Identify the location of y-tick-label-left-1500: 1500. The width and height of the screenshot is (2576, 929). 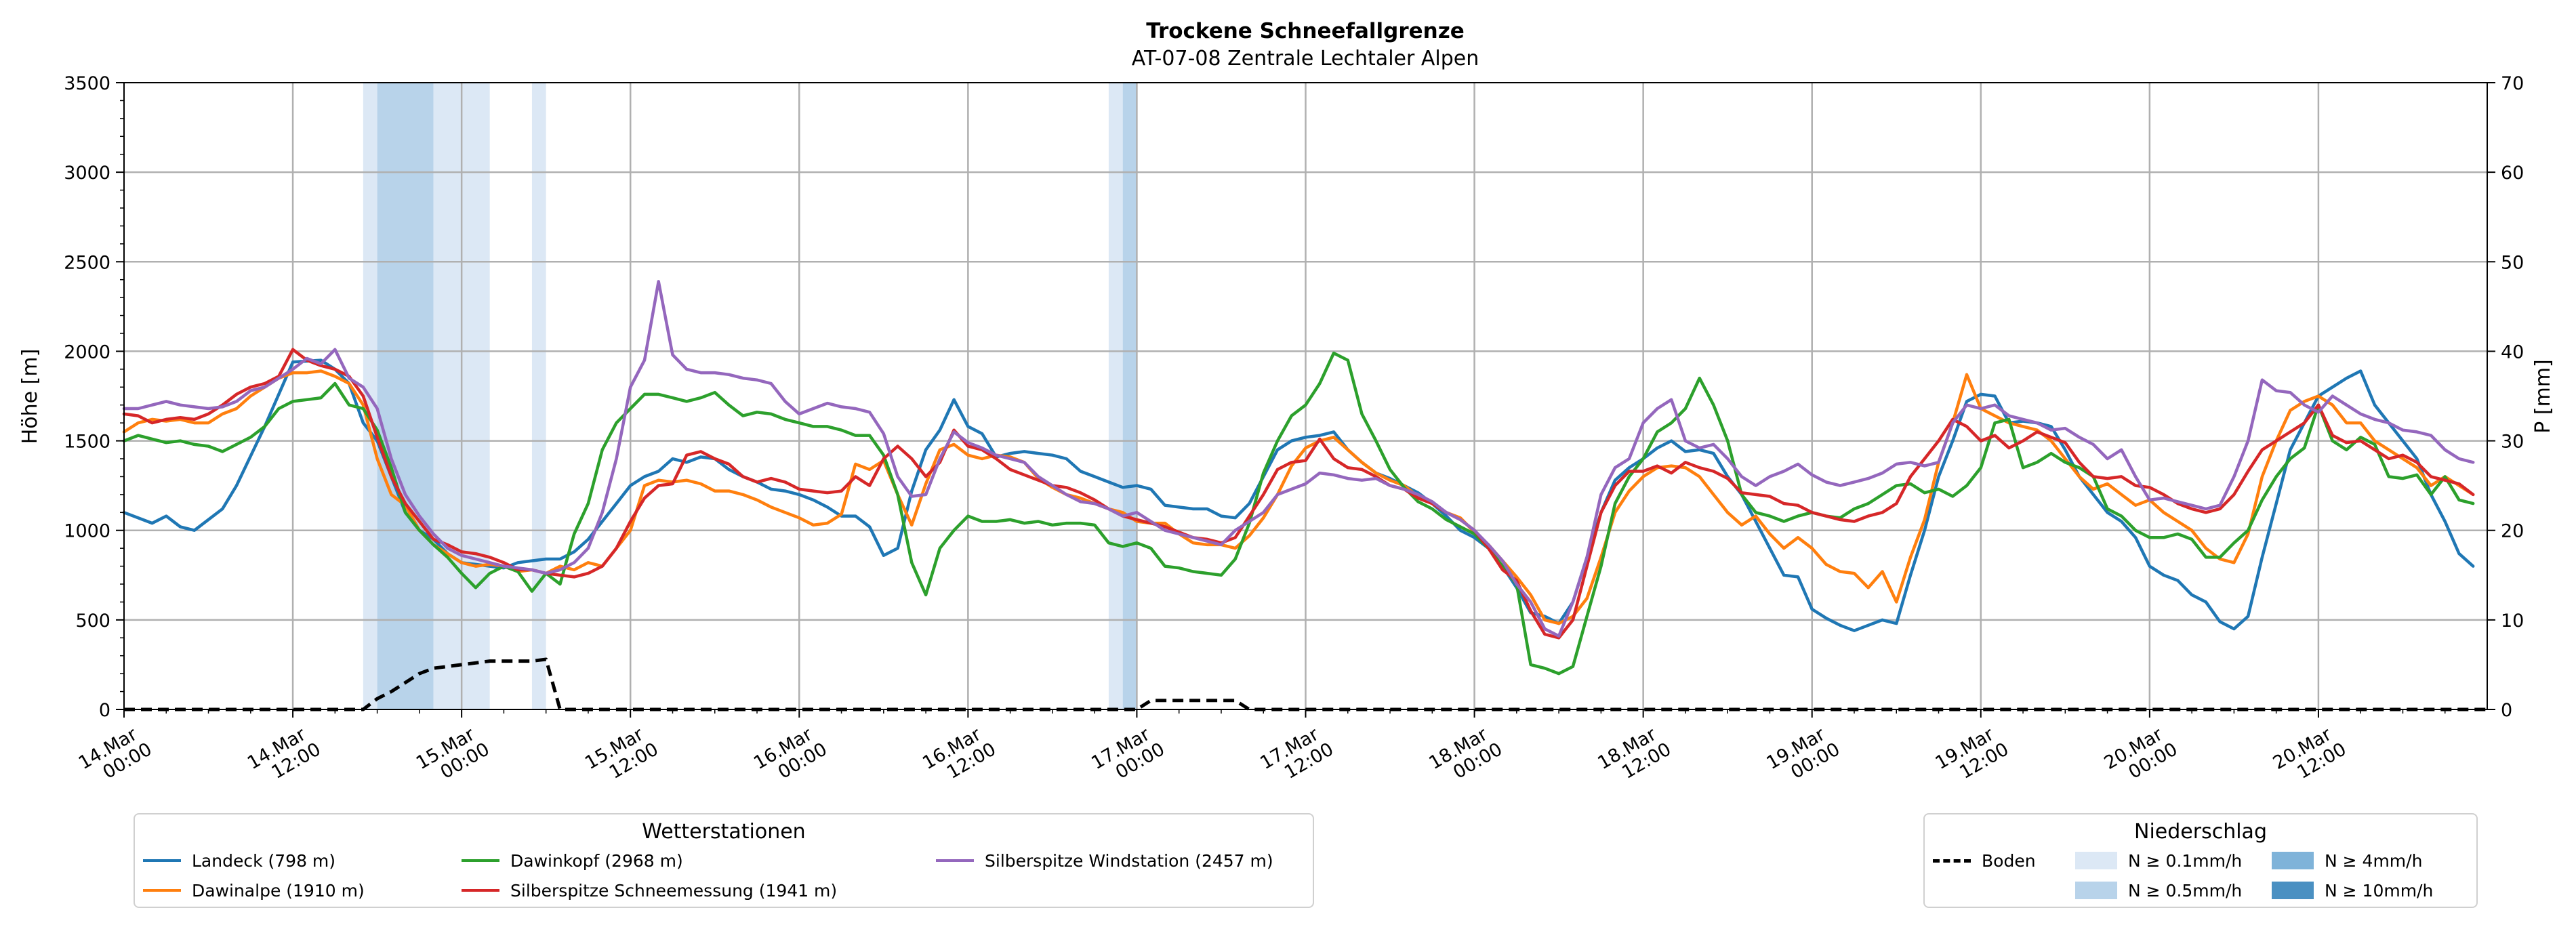
(87, 442).